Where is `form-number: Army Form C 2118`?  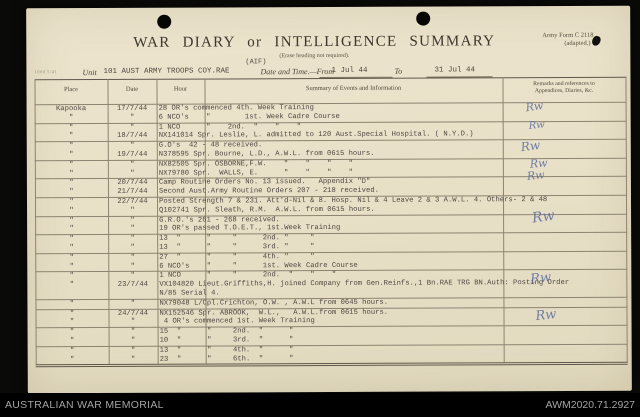 form-number: Army Form C 2118 is located at coordinates (568, 35).